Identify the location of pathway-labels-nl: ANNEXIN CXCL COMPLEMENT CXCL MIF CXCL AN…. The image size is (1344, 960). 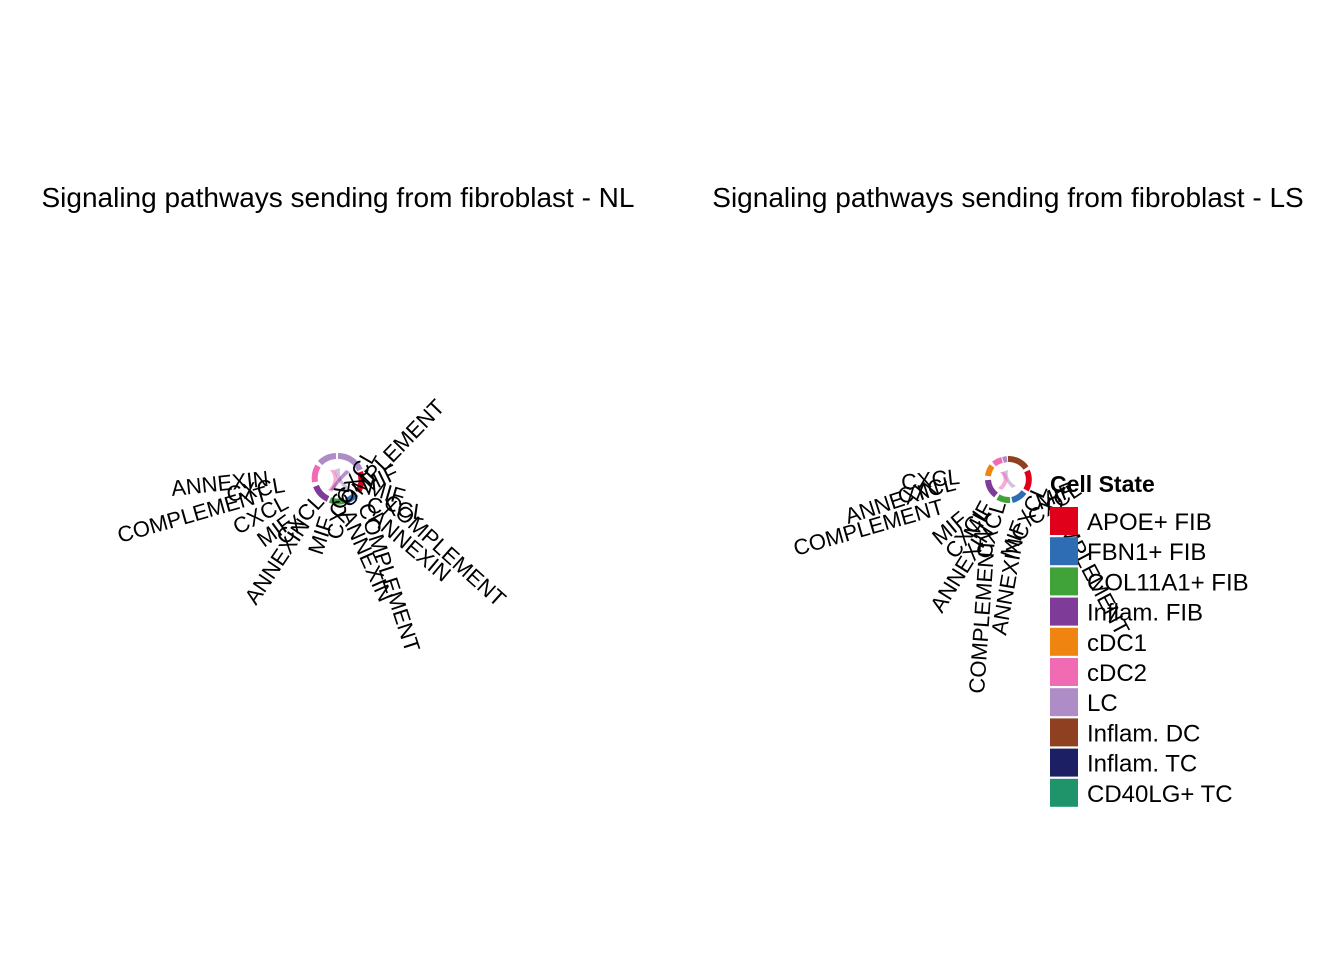
(312, 524).